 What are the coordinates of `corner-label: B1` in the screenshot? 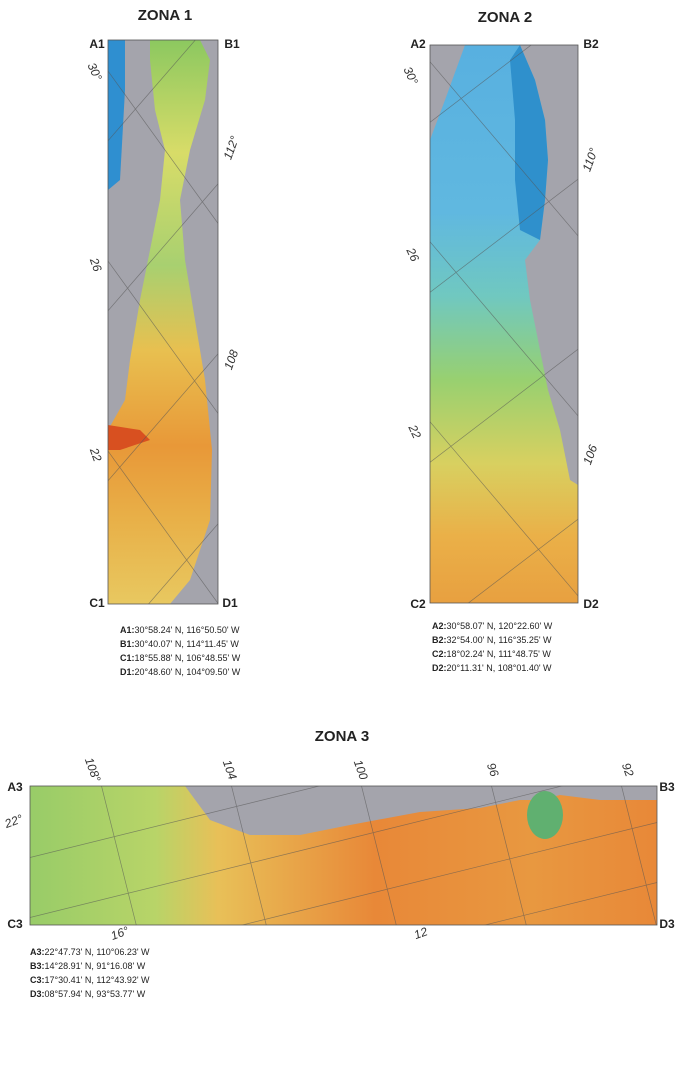 It's located at (232, 44).